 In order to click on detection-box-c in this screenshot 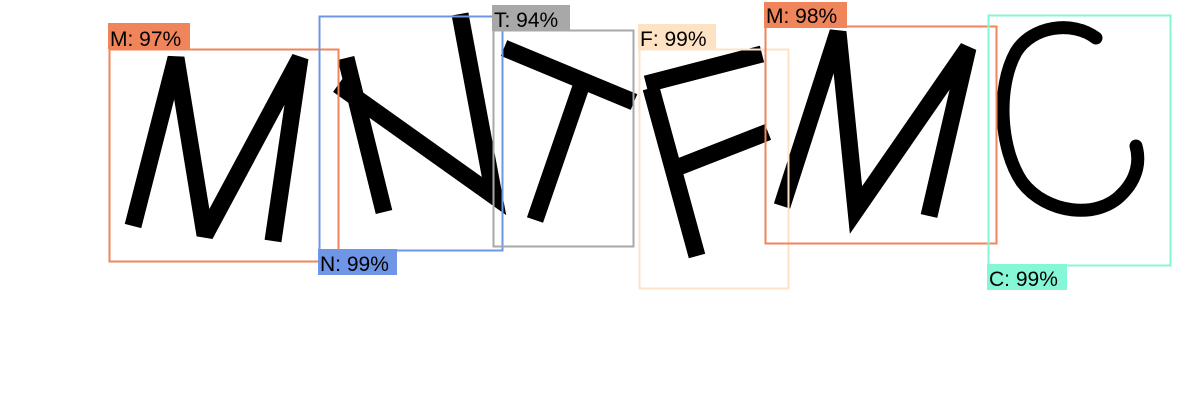, I will do `click(1079, 140)`.